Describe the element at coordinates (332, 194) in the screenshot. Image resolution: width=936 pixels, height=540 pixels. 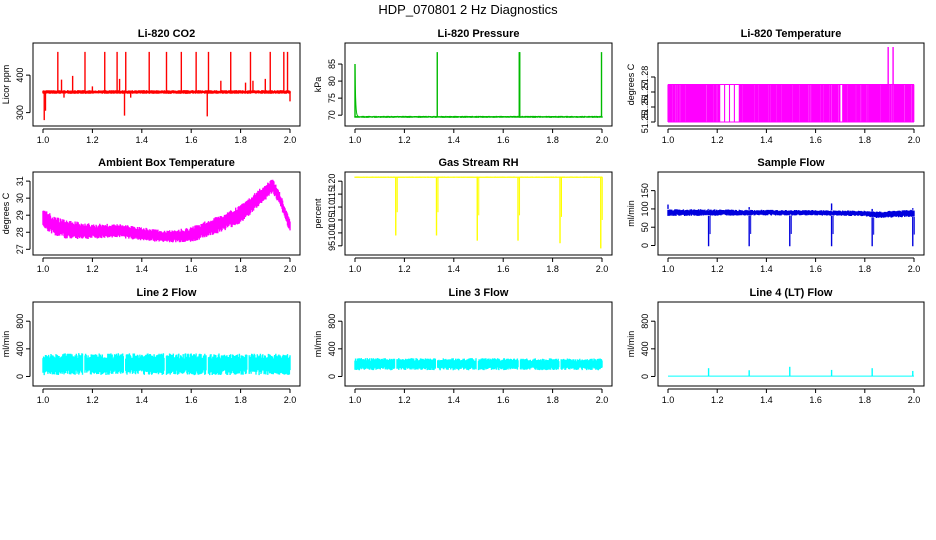
I see `y-tick-label: 115` at that location.